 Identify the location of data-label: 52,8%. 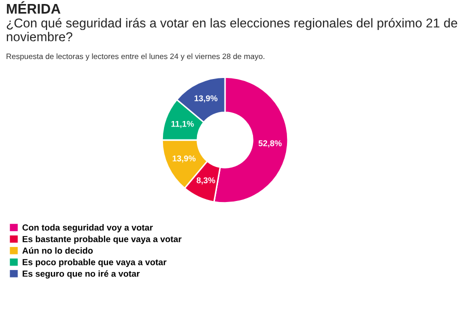
(270, 144).